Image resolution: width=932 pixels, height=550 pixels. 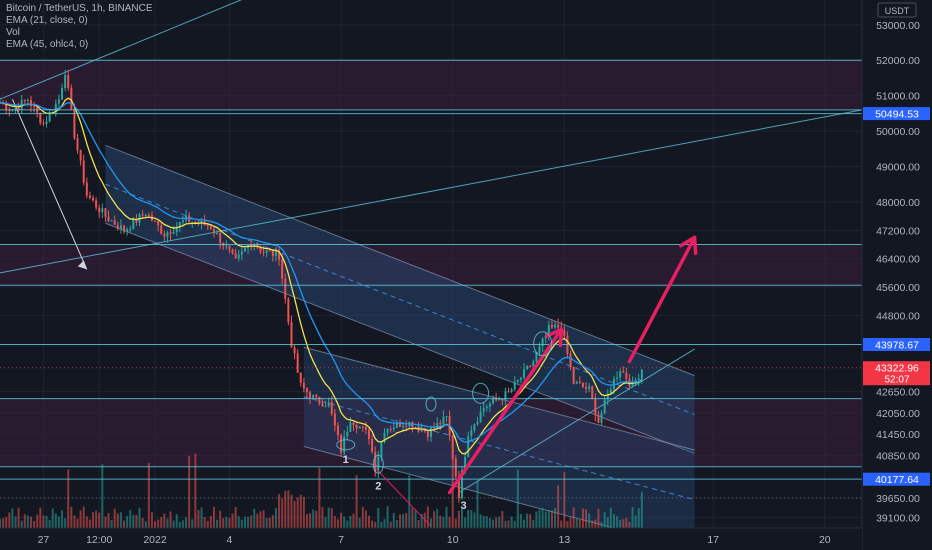 I want to click on price-tick-label: 42050.00, so click(x=898, y=414).